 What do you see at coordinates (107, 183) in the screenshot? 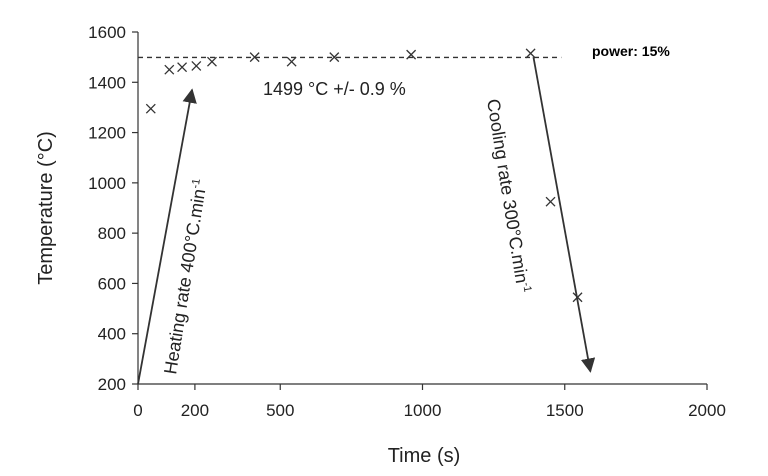
I see `y-tick-label: 1000` at bounding box center [107, 183].